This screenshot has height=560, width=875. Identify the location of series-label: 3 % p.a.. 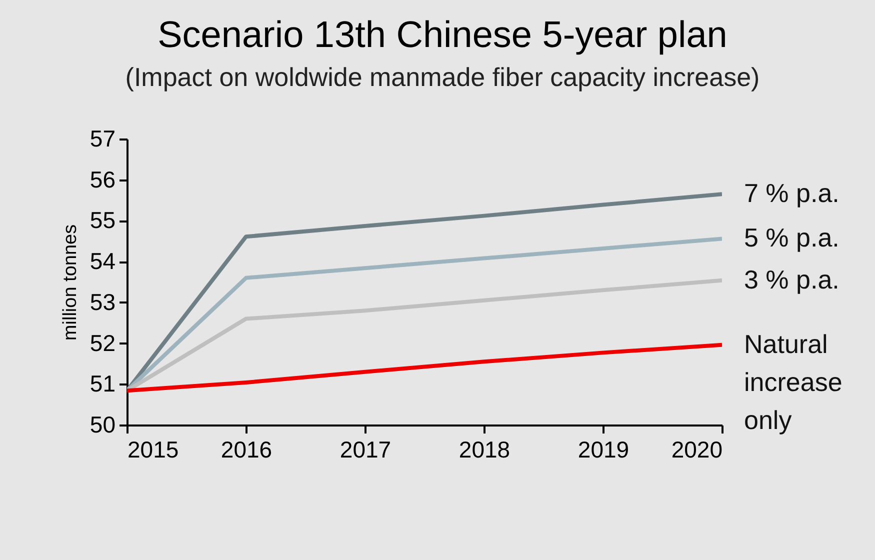
(792, 279).